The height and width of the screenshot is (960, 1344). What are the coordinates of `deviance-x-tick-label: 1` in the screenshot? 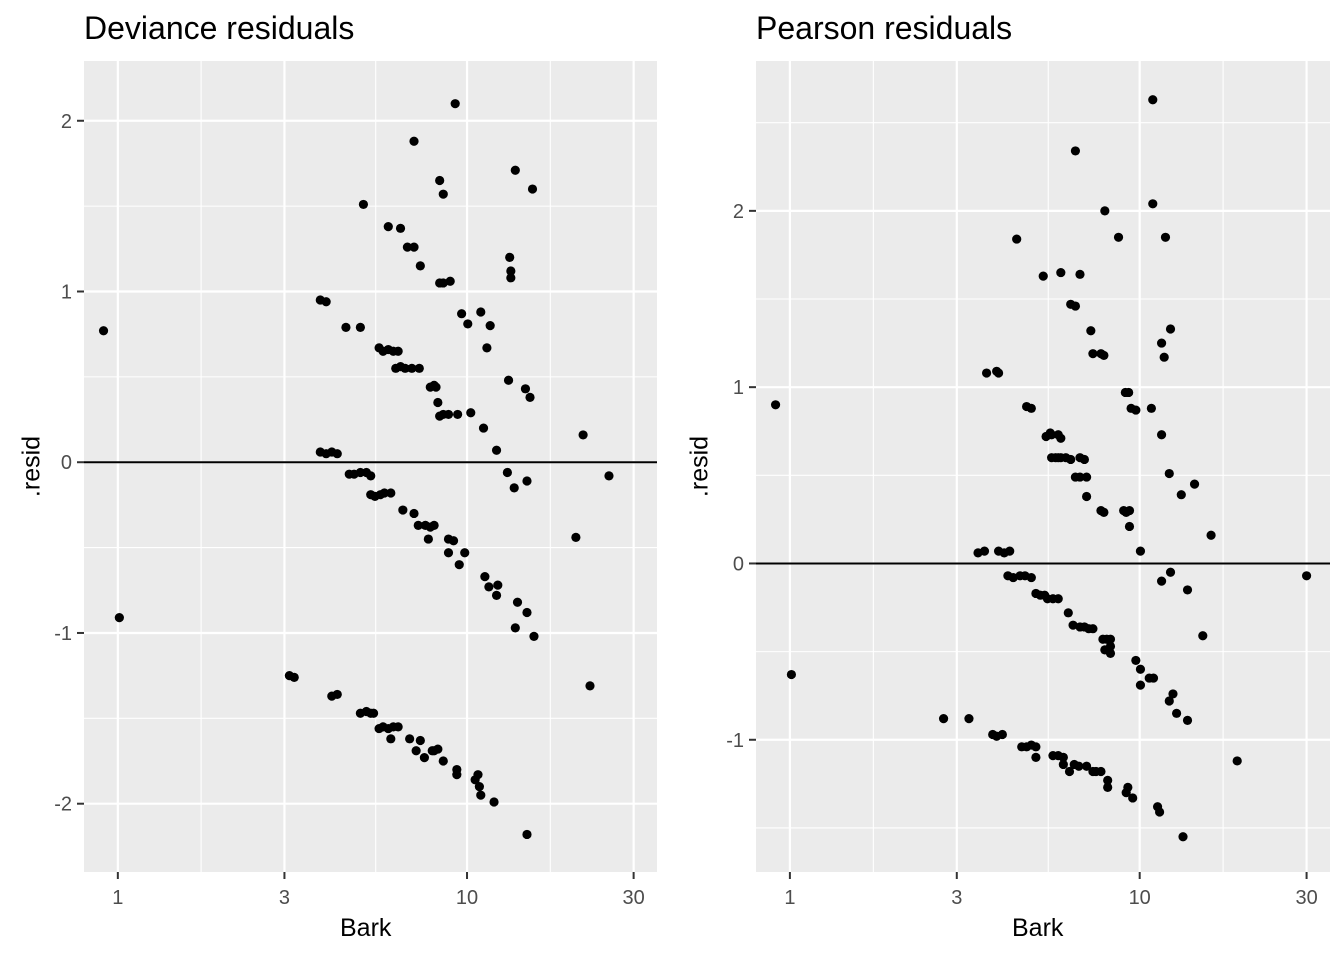 It's located at (117, 898).